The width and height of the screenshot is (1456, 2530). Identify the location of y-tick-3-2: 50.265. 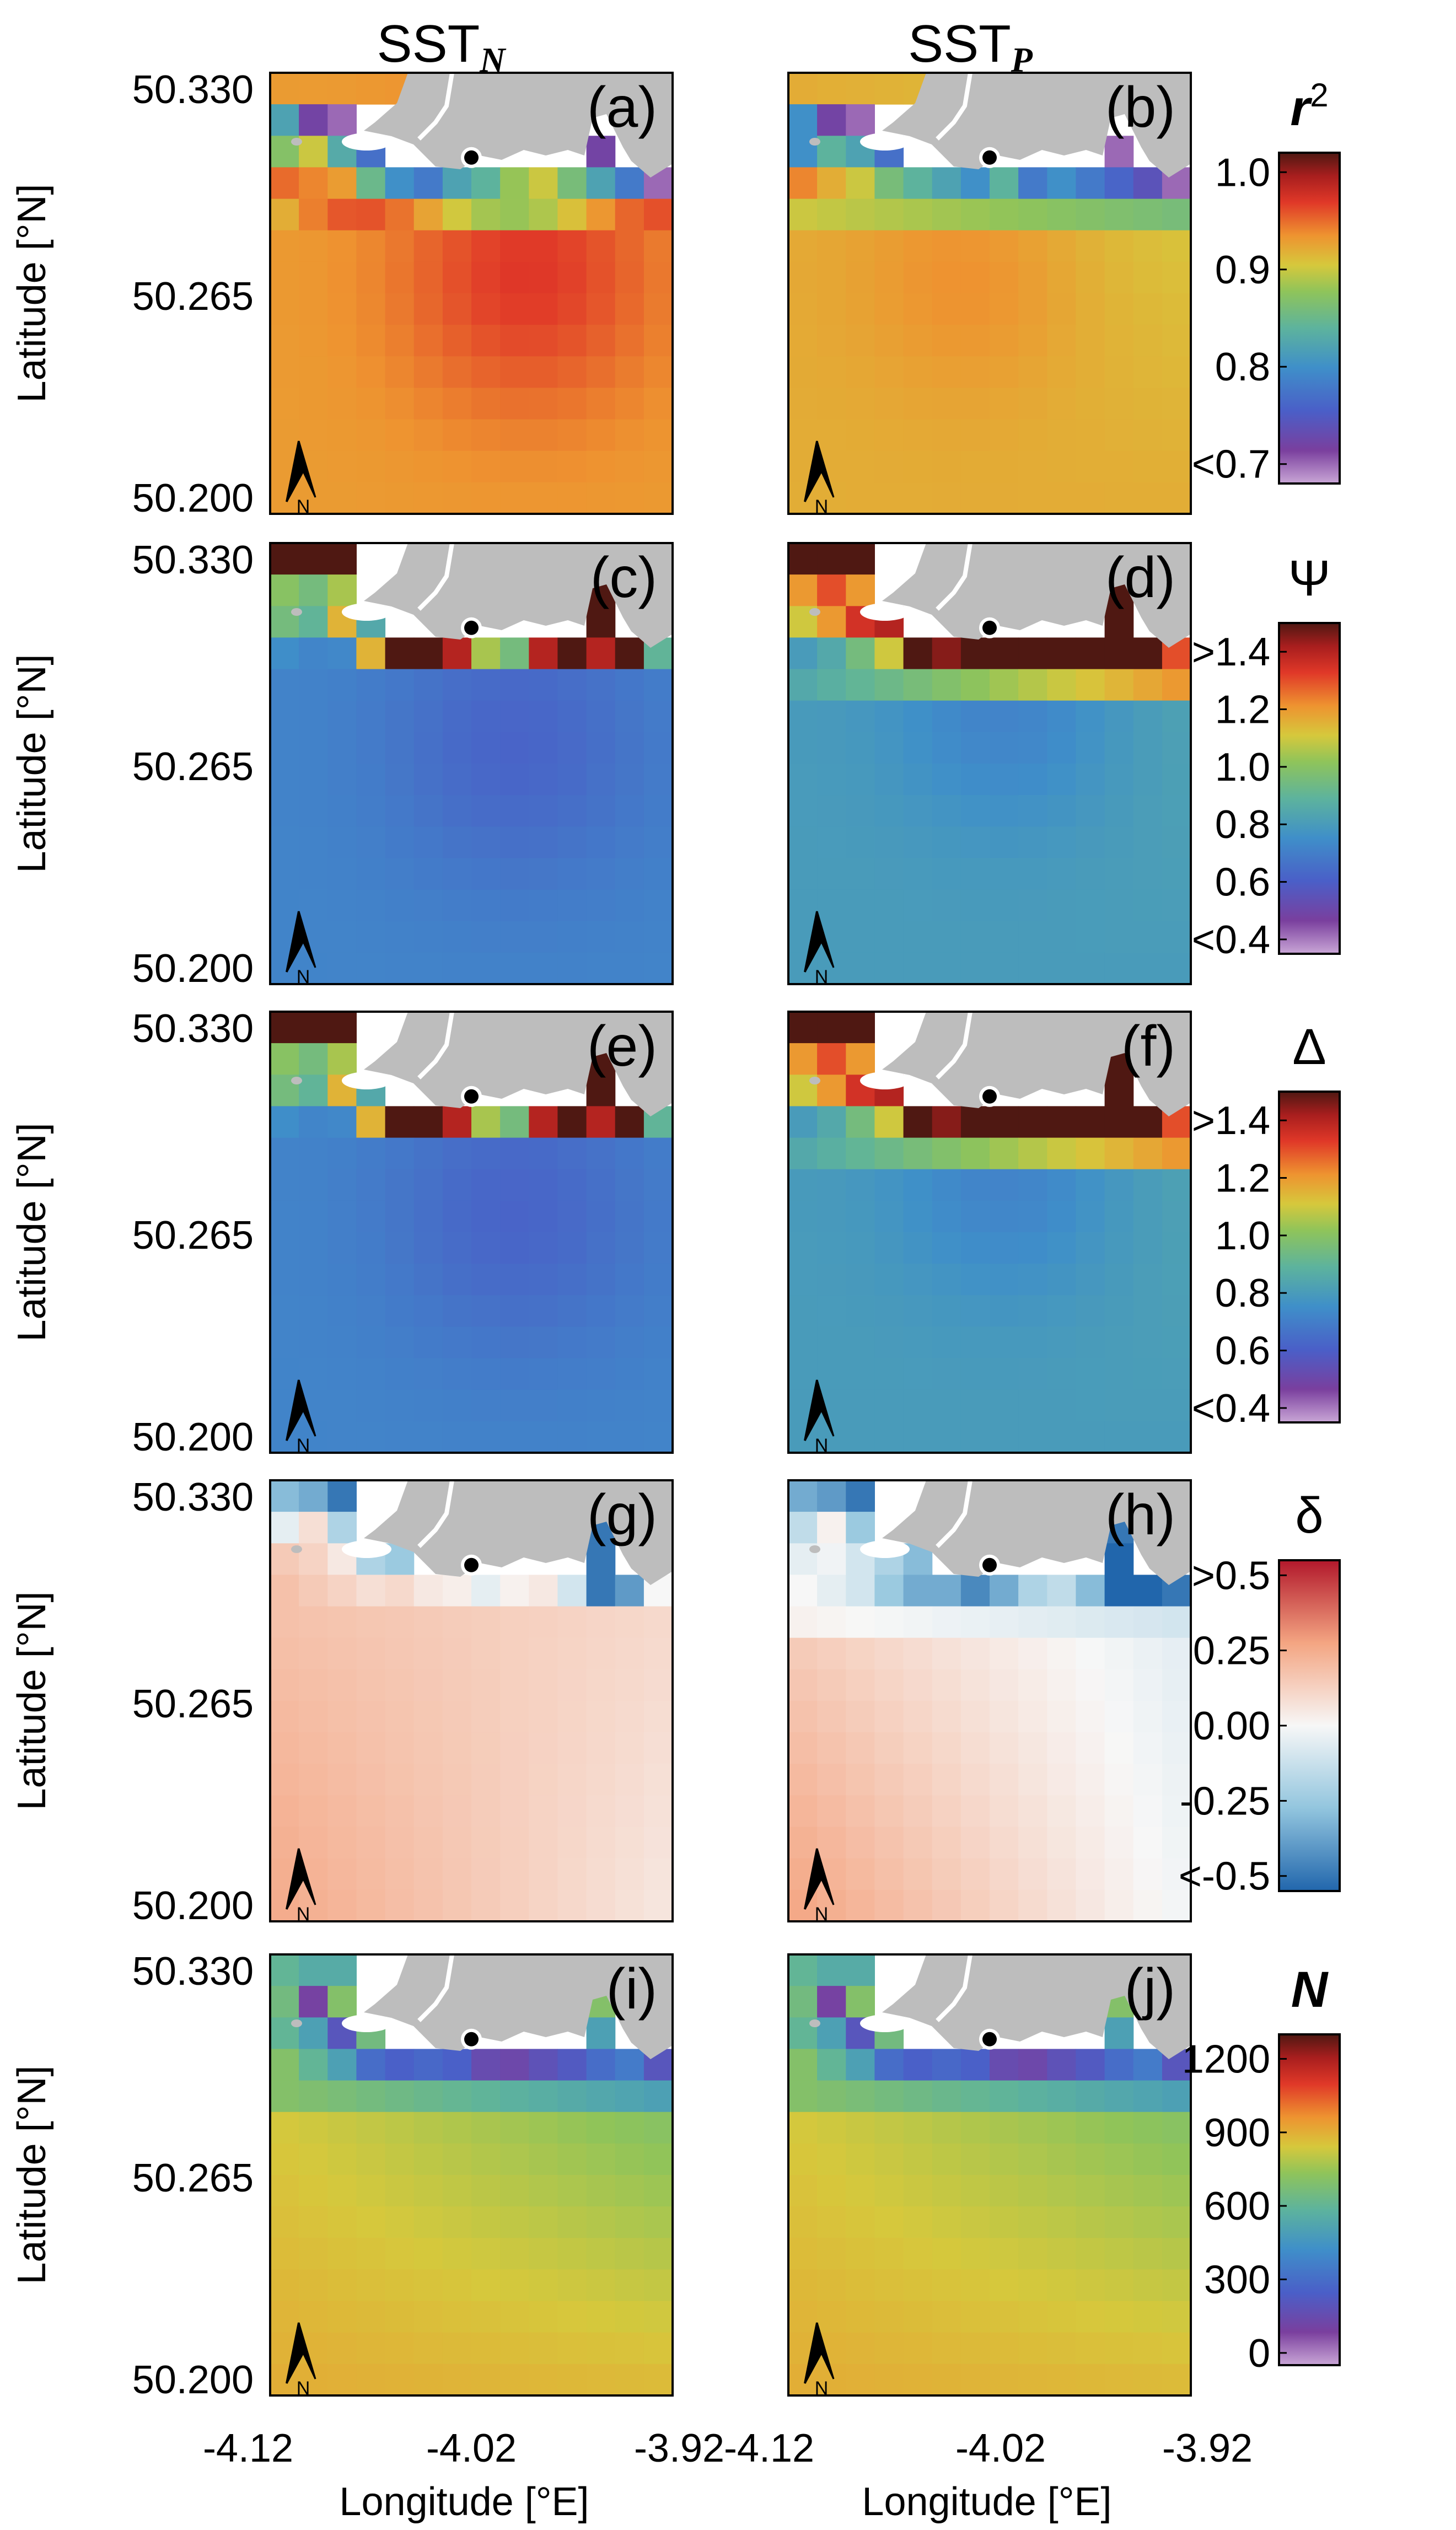
(193, 1235).